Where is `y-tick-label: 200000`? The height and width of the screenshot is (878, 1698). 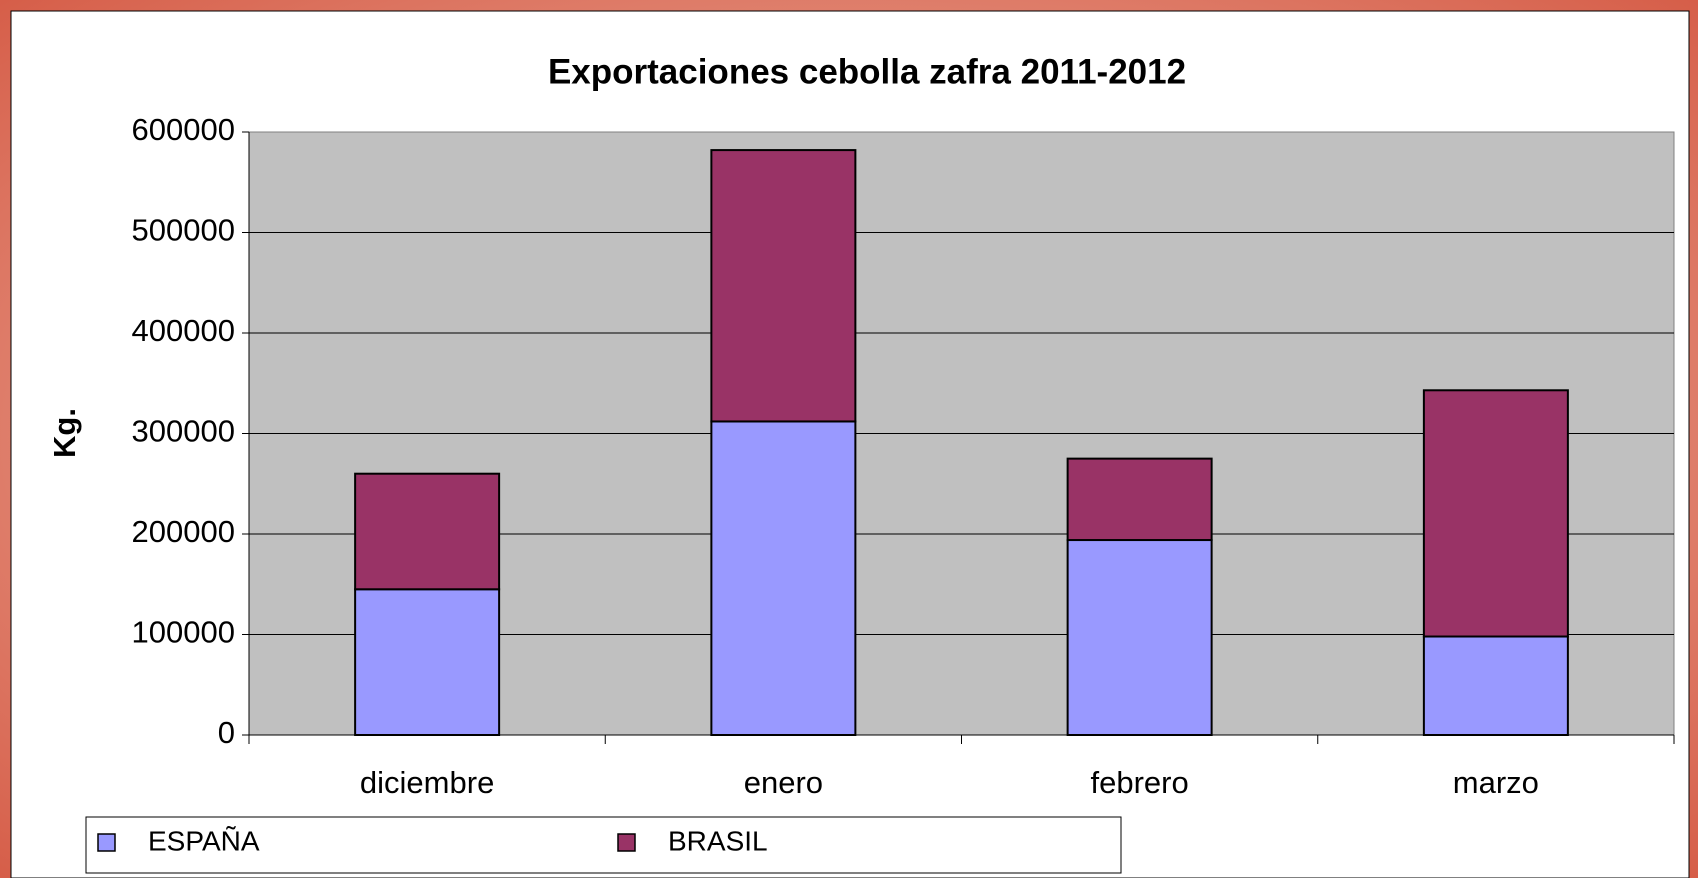 y-tick-label: 200000 is located at coordinates (183, 531).